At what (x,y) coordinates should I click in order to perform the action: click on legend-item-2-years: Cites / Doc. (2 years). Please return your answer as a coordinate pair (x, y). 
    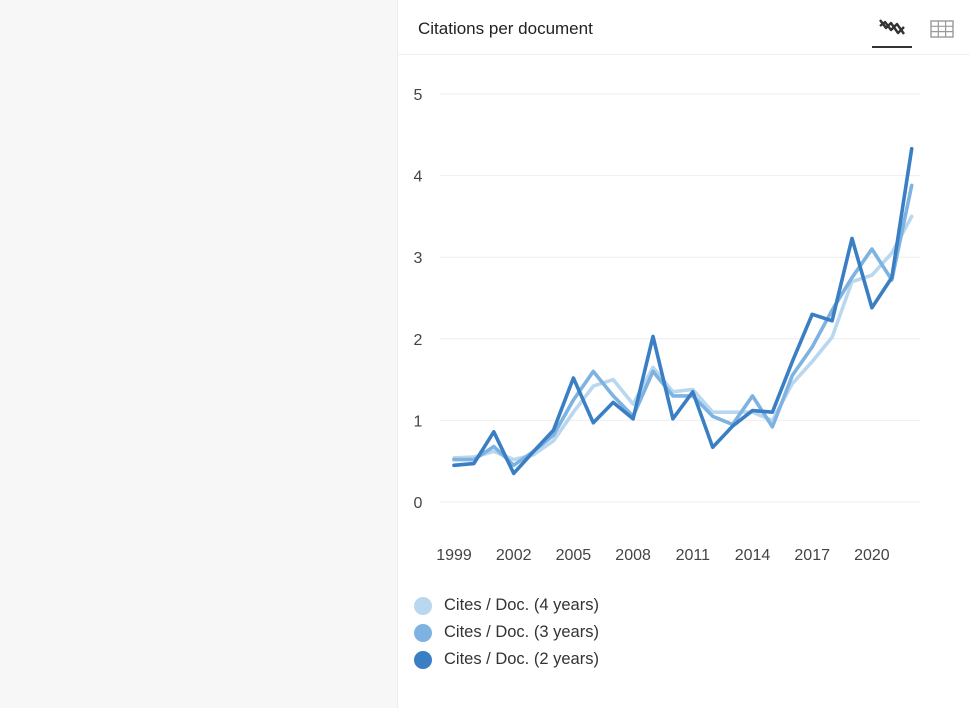
    Looking at the image, I should click on (506, 659).